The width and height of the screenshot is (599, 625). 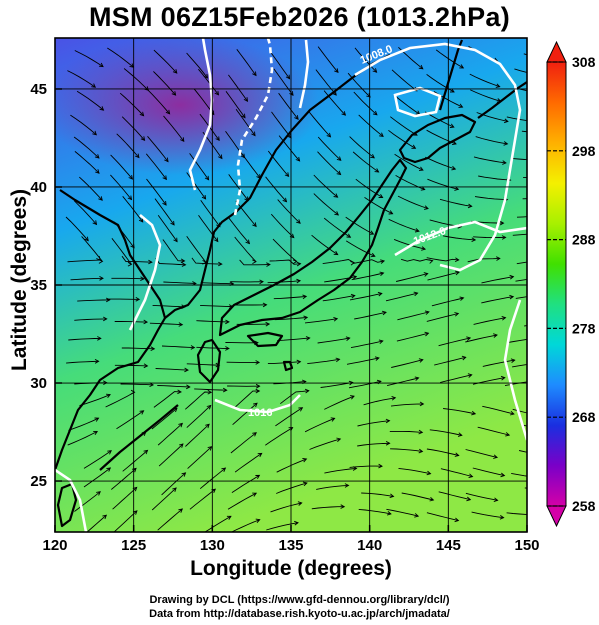 What do you see at coordinates (584, 328) in the screenshot?
I see `colorbar-label-278: 278` at bounding box center [584, 328].